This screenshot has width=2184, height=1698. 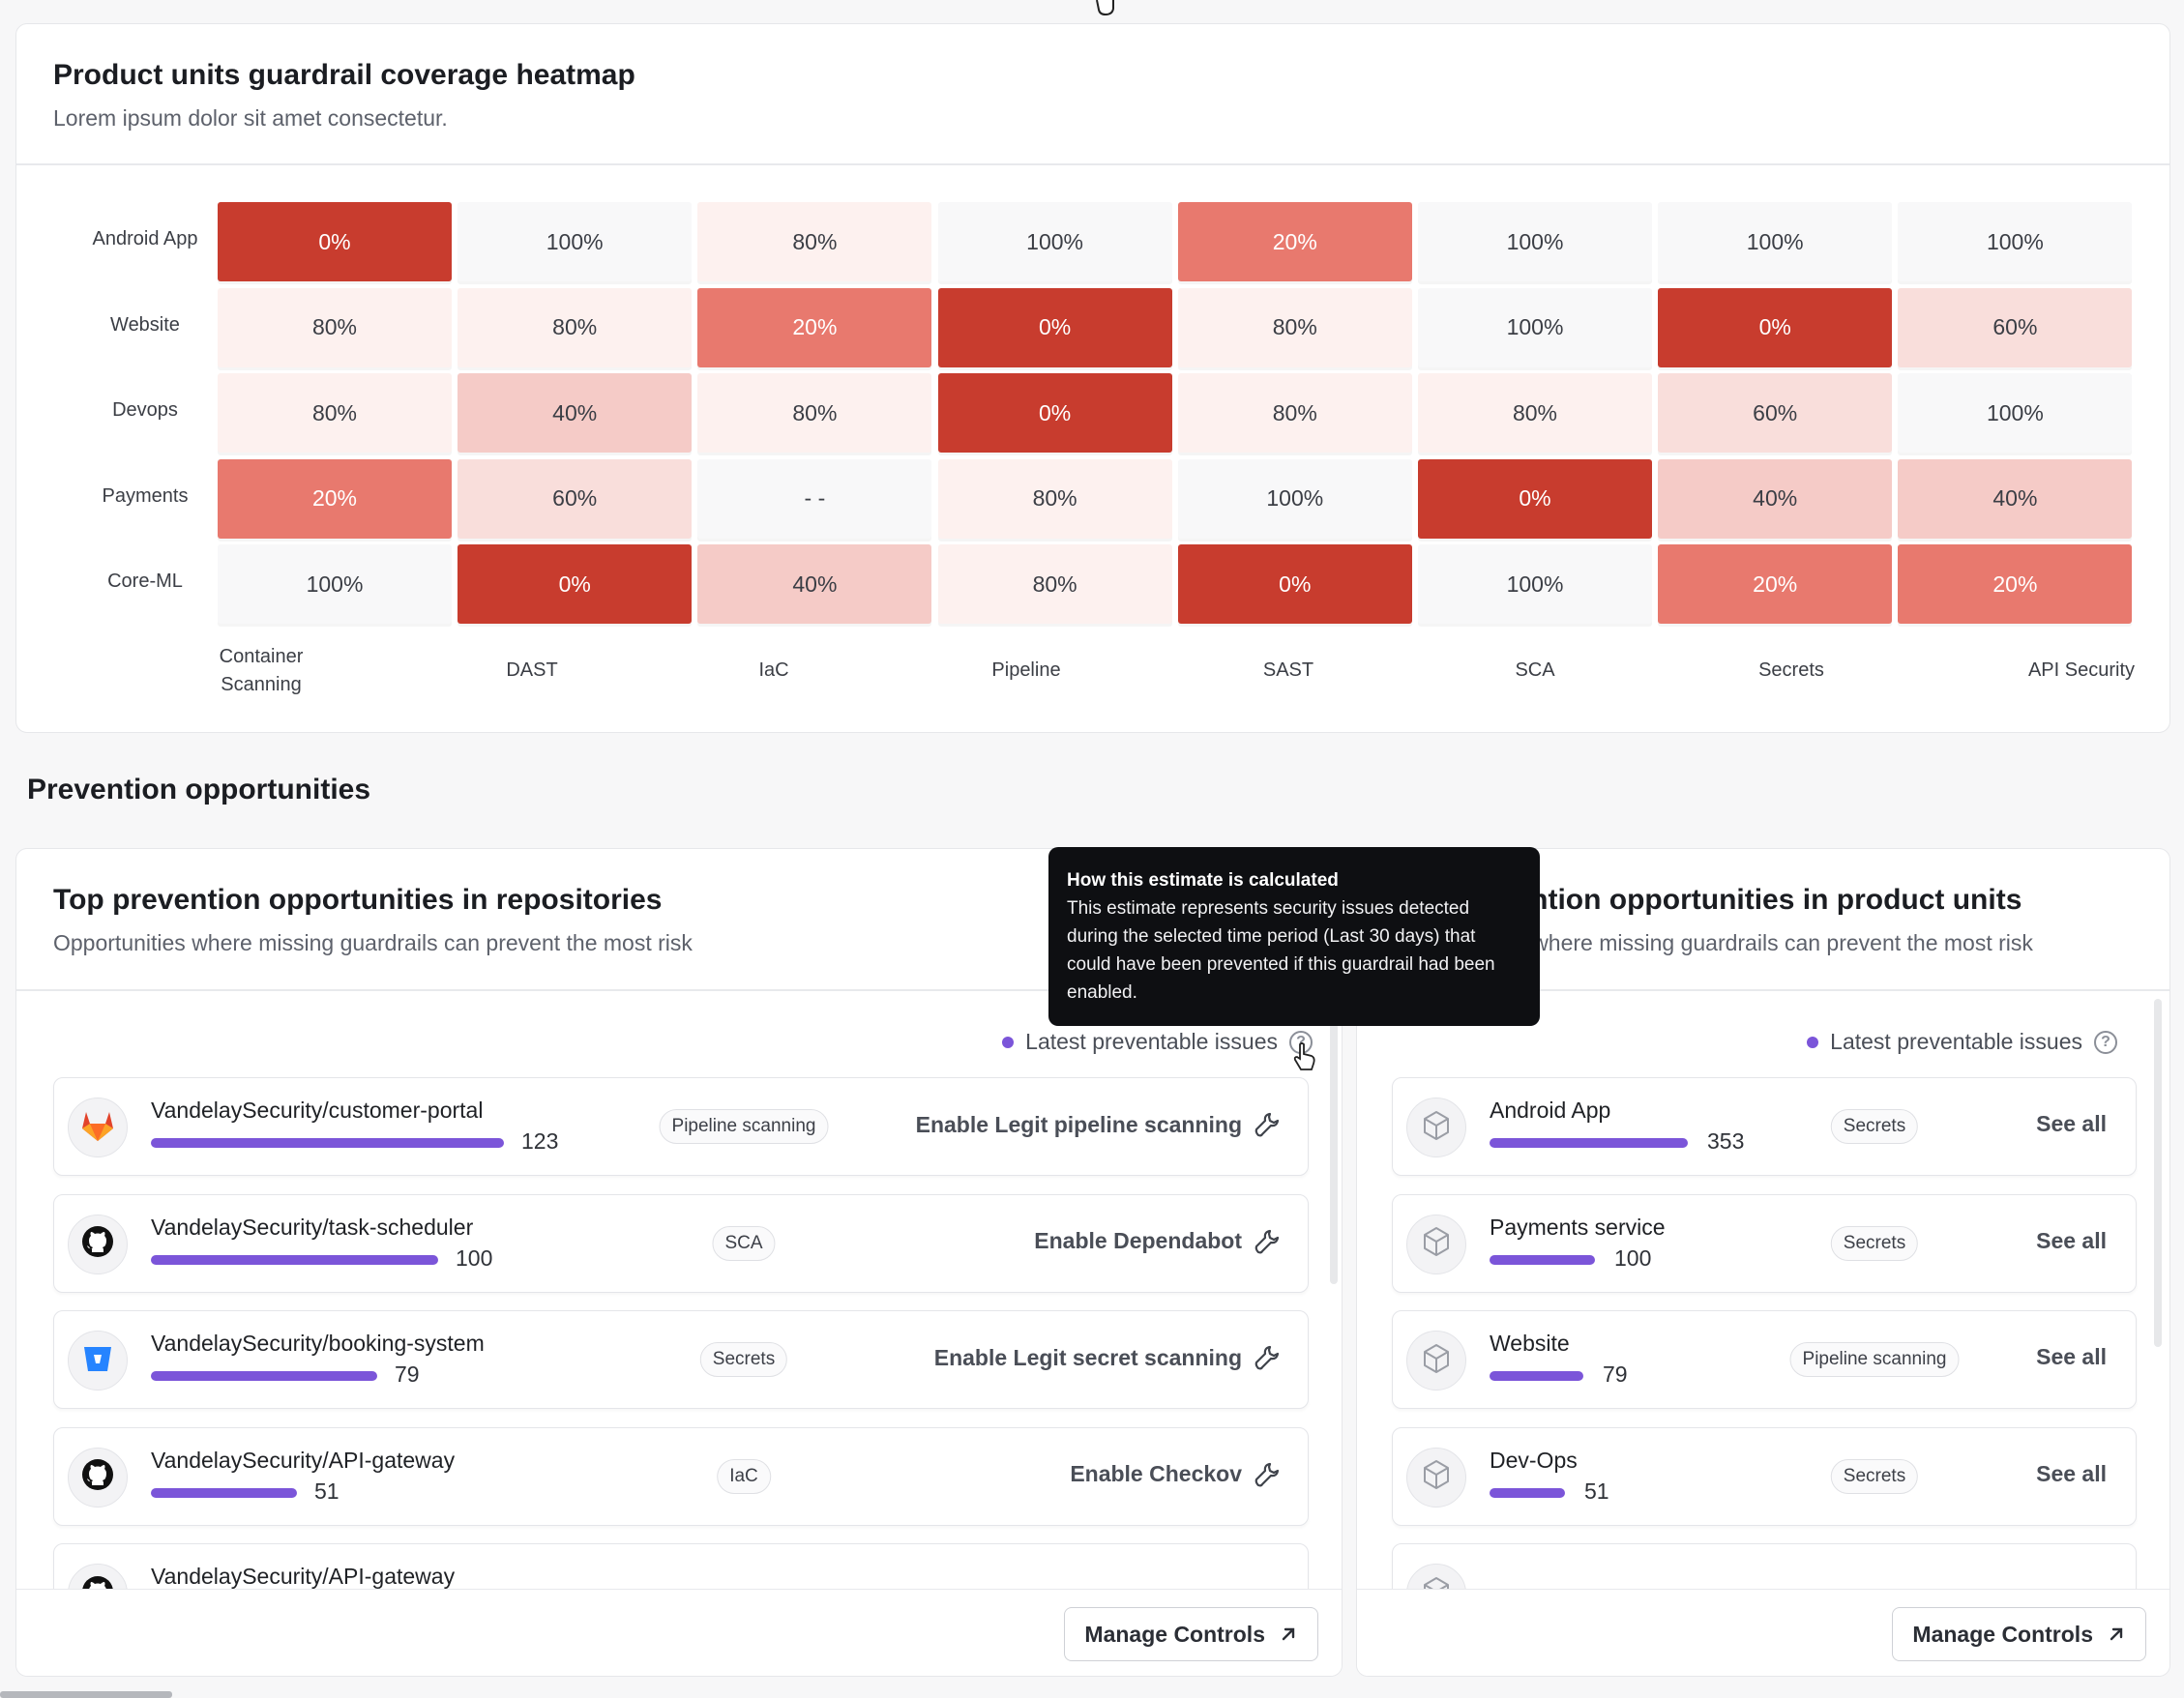 What do you see at coordinates (1578, 1227) in the screenshot?
I see `unit-name: Payments service` at bounding box center [1578, 1227].